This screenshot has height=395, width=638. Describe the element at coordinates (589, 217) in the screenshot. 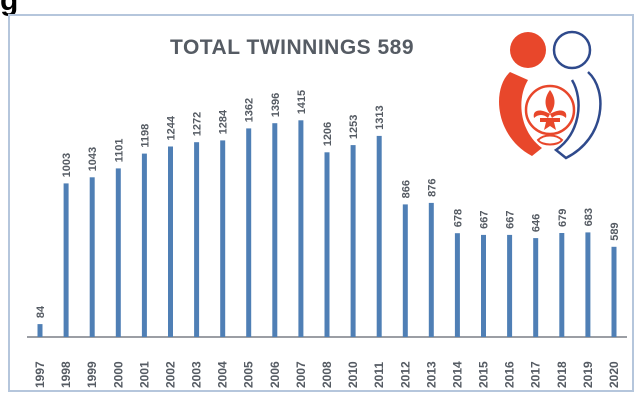

I see `data-label-2019: 683` at that location.